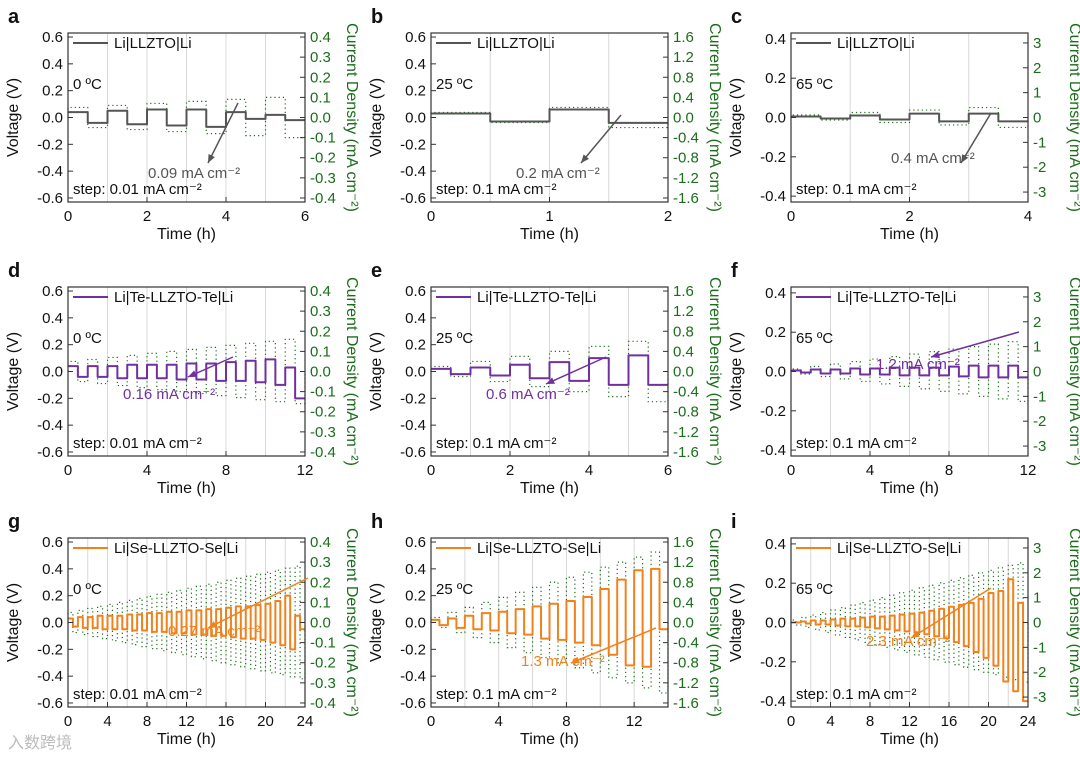 The width and height of the screenshot is (1080, 757). I want to click on panel-label: d, so click(14, 271).